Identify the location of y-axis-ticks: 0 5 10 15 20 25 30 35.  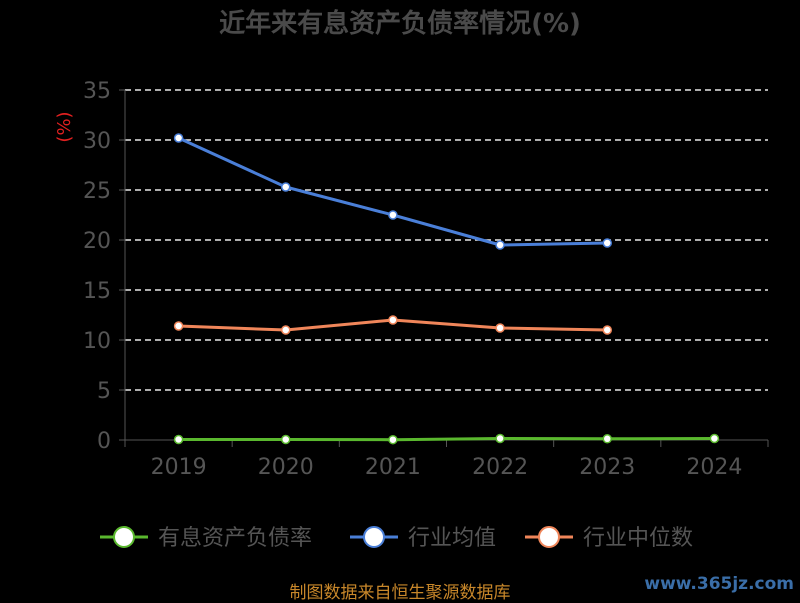
(97, 266).